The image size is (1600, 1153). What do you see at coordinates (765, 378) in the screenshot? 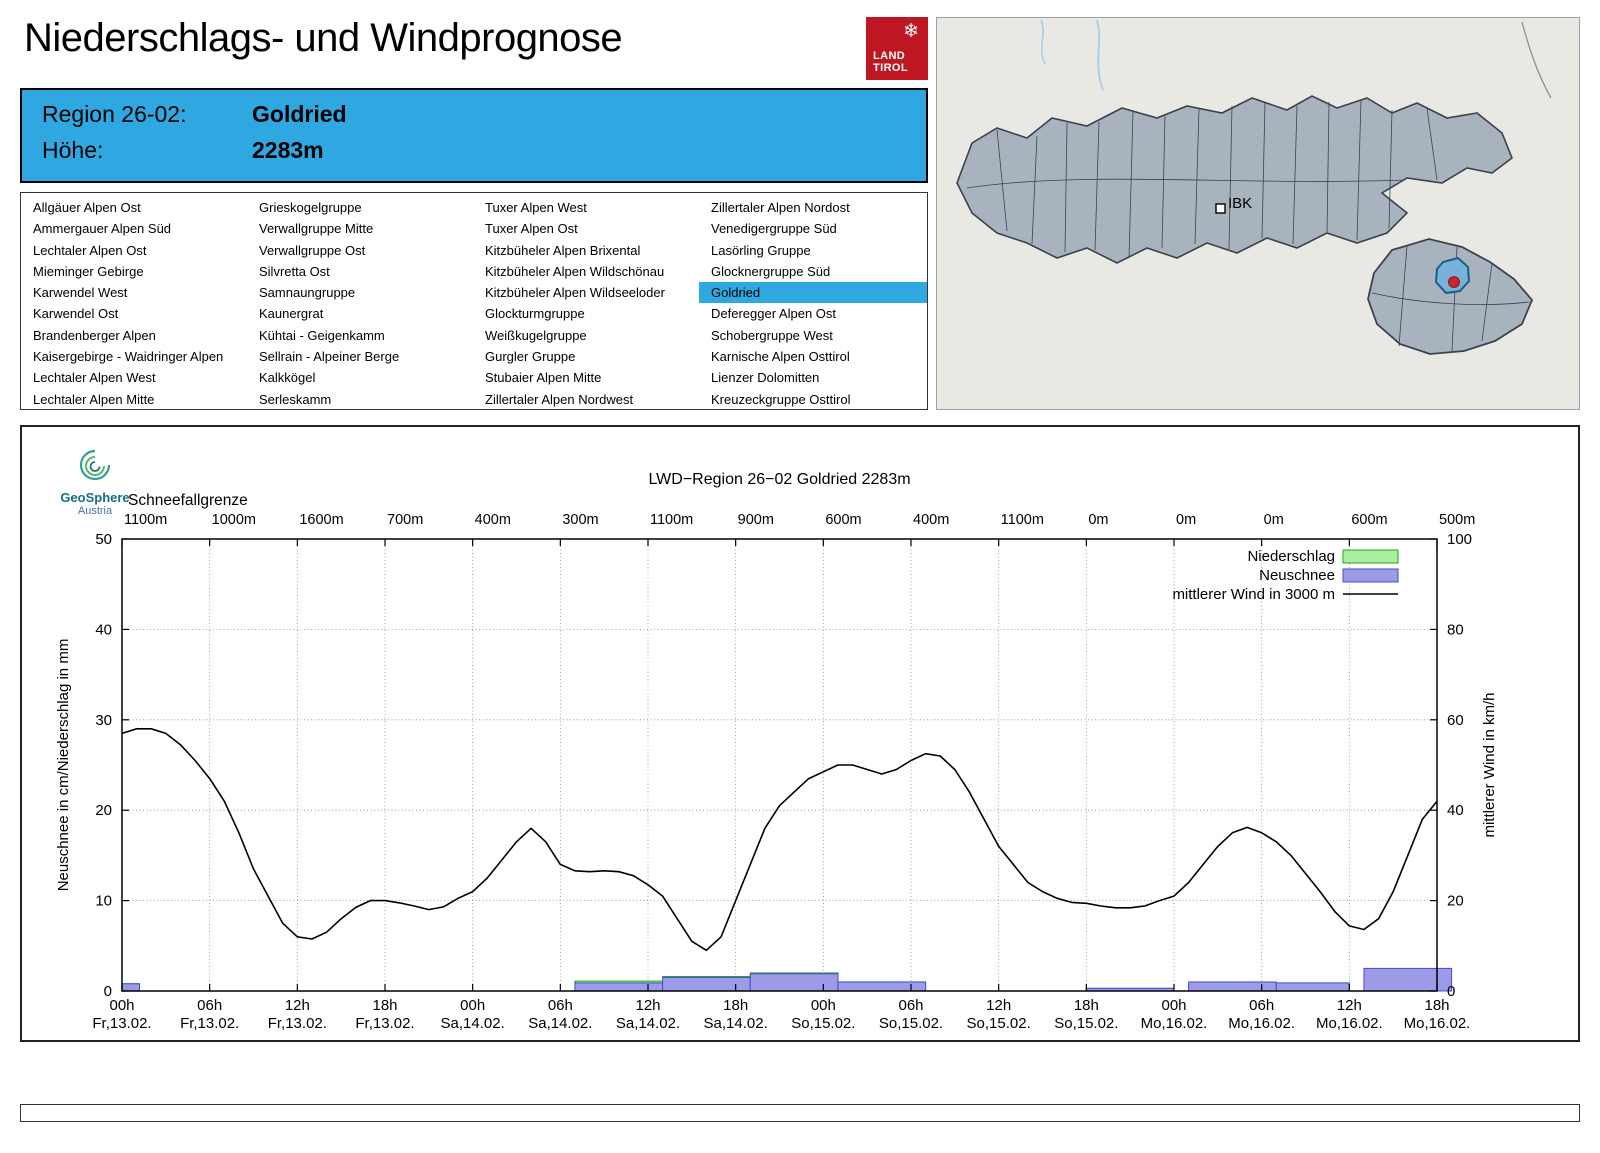
I see `region-list-item: Lienzer Dolomitten` at bounding box center [765, 378].